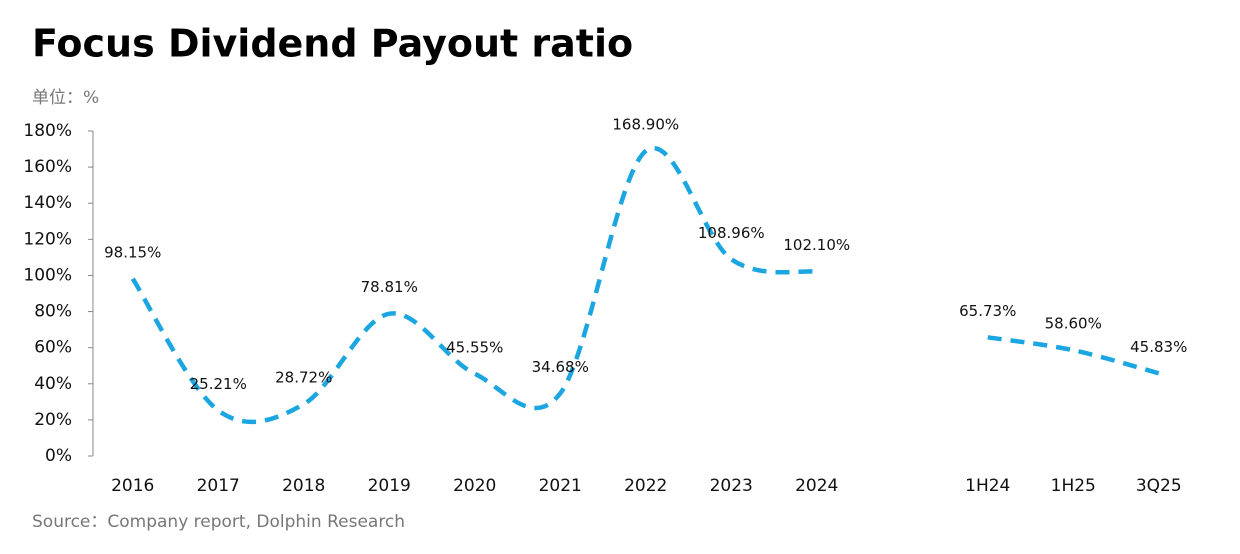 The width and height of the screenshot is (1240, 554). What do you see at coordinates (1158, 347) in the screenshot?
I see `data-label: 45.83%` at bounding box center [1158, 347].